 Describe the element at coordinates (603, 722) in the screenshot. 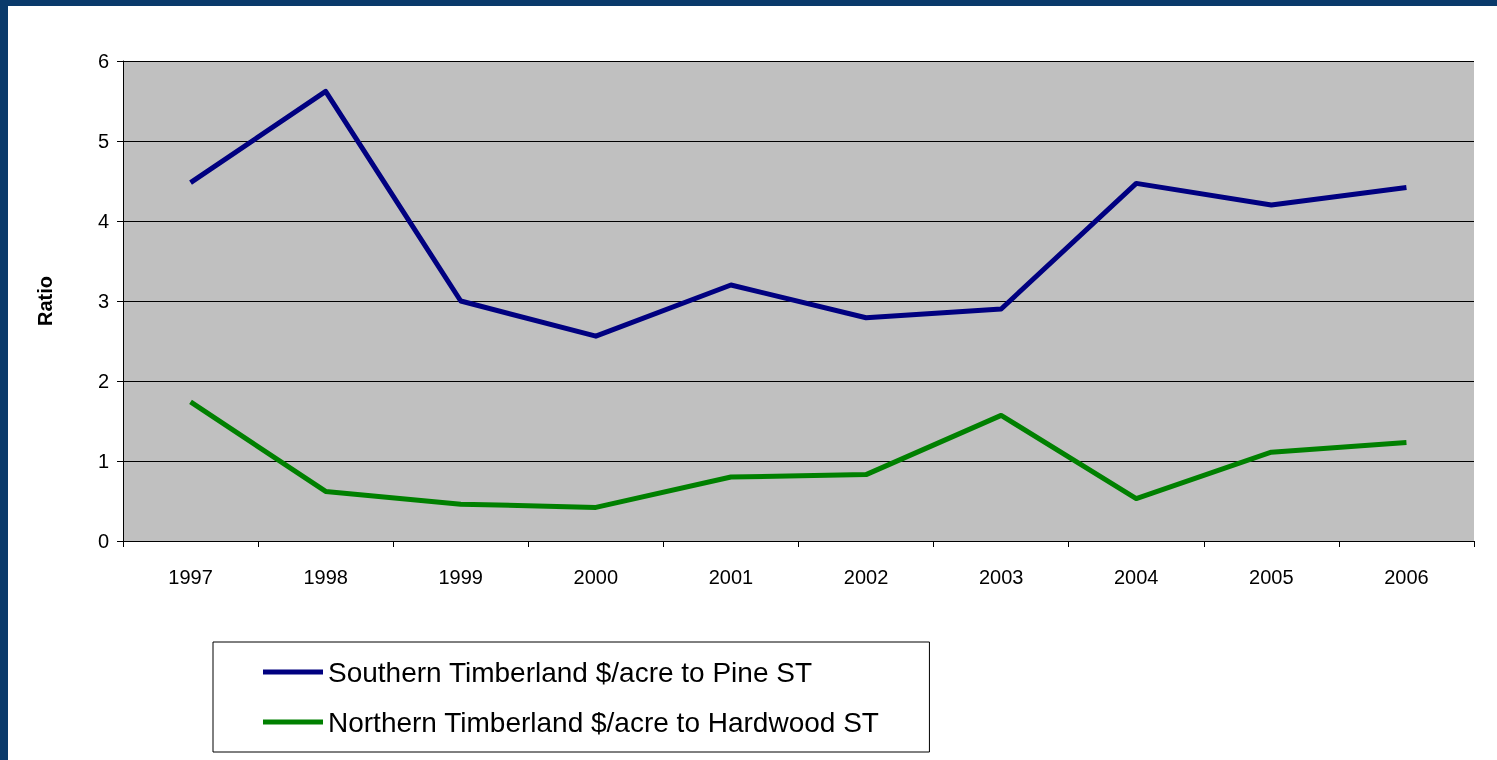

I see `legend-label: Northern Timberland $/acre to Hardwood ST` at that location.